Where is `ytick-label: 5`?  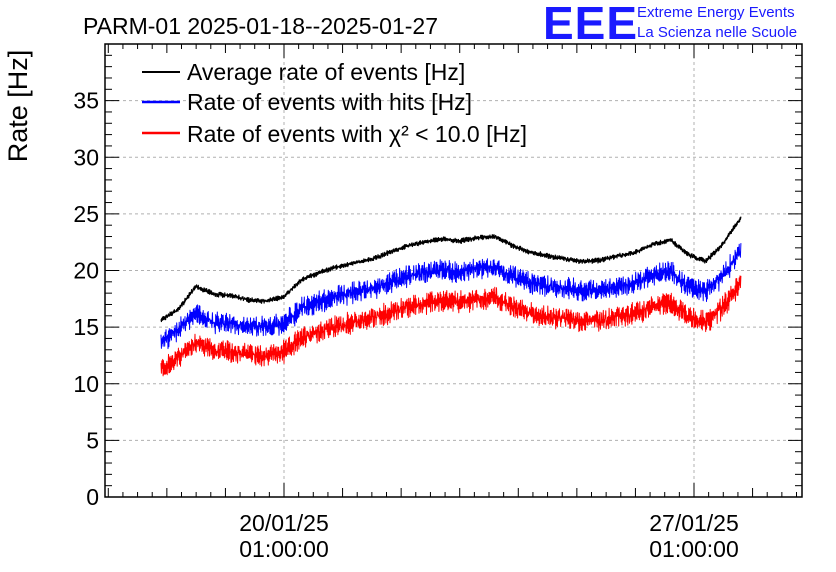
ytick-label: 5 is located at coordinates (92, 440).